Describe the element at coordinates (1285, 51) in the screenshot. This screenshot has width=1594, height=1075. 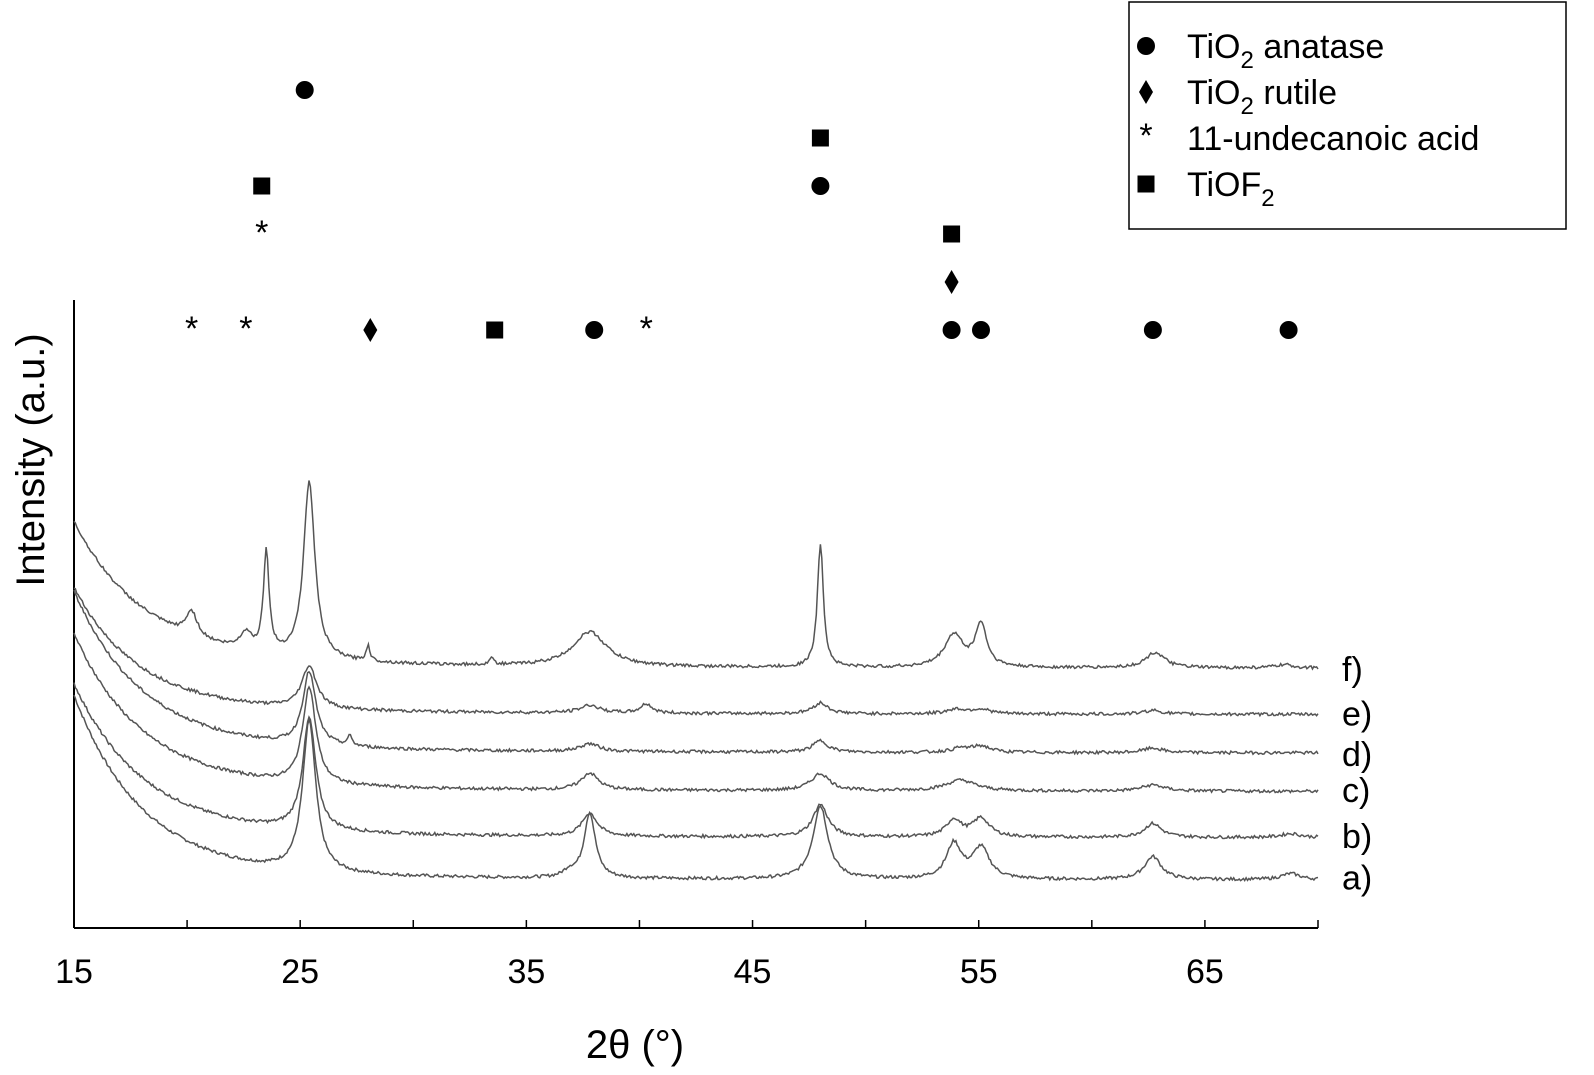
I see `legend-entry: TiO2 anatase` at that location.